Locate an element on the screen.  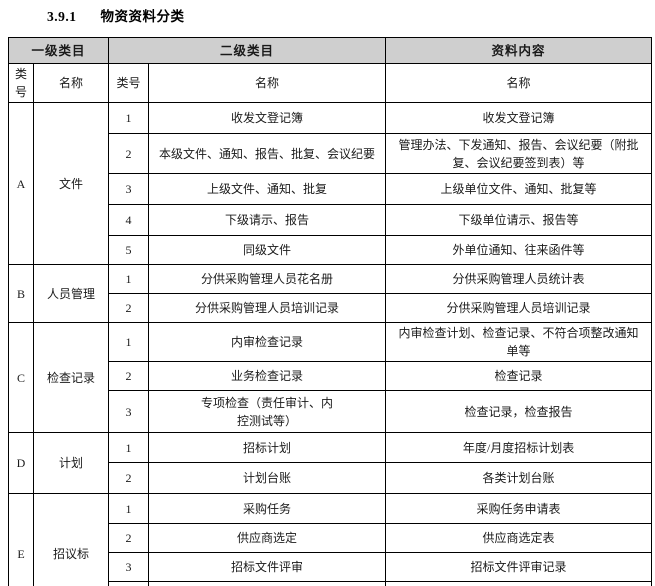
table-row: 5 同级文件 外单位通知、往来函件等 is located at coordinates (331, 250).